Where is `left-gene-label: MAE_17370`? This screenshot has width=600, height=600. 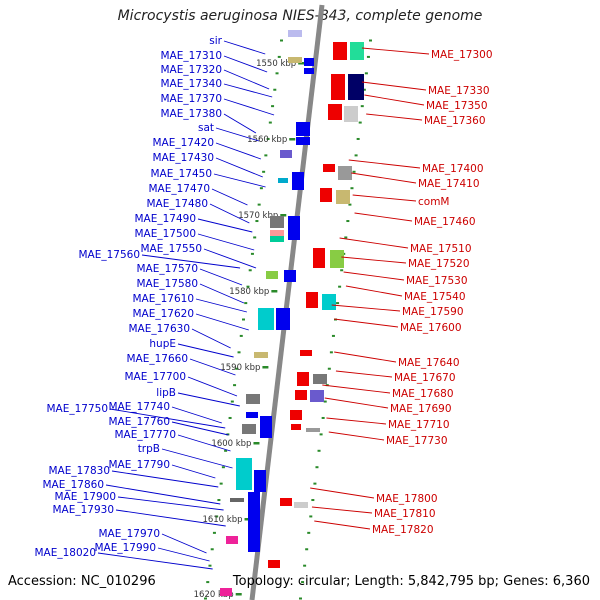 left-gene-label: MAE_17370 is located at coordinates (191, 99).